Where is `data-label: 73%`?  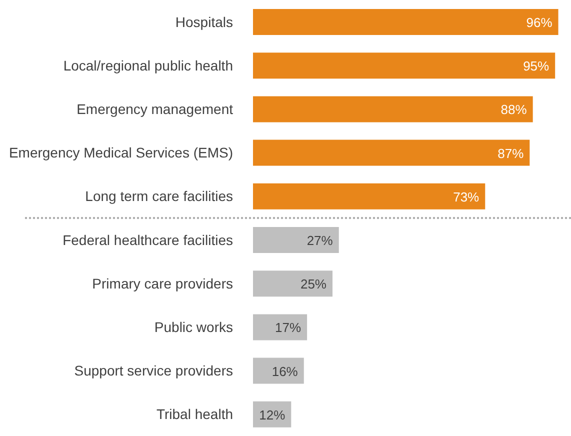 data-label: 73% is located at coordinates (466, 196).